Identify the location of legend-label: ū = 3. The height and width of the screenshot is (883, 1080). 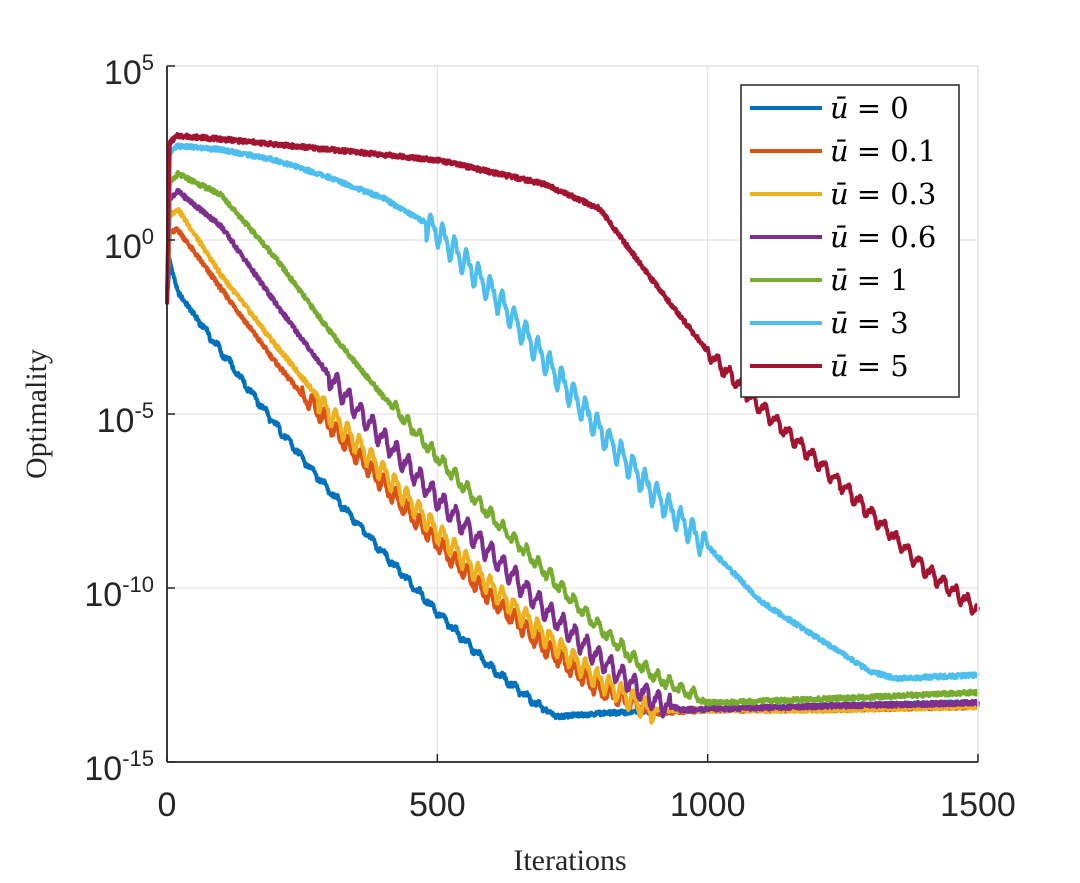
(869, 323).